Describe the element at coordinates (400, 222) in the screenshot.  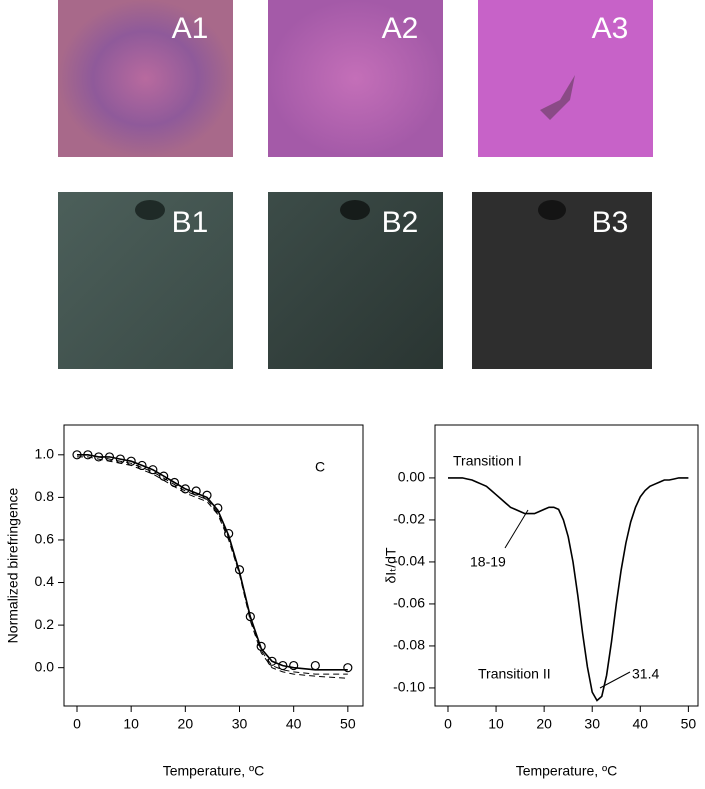
I see `panel-label: B2` at that location.